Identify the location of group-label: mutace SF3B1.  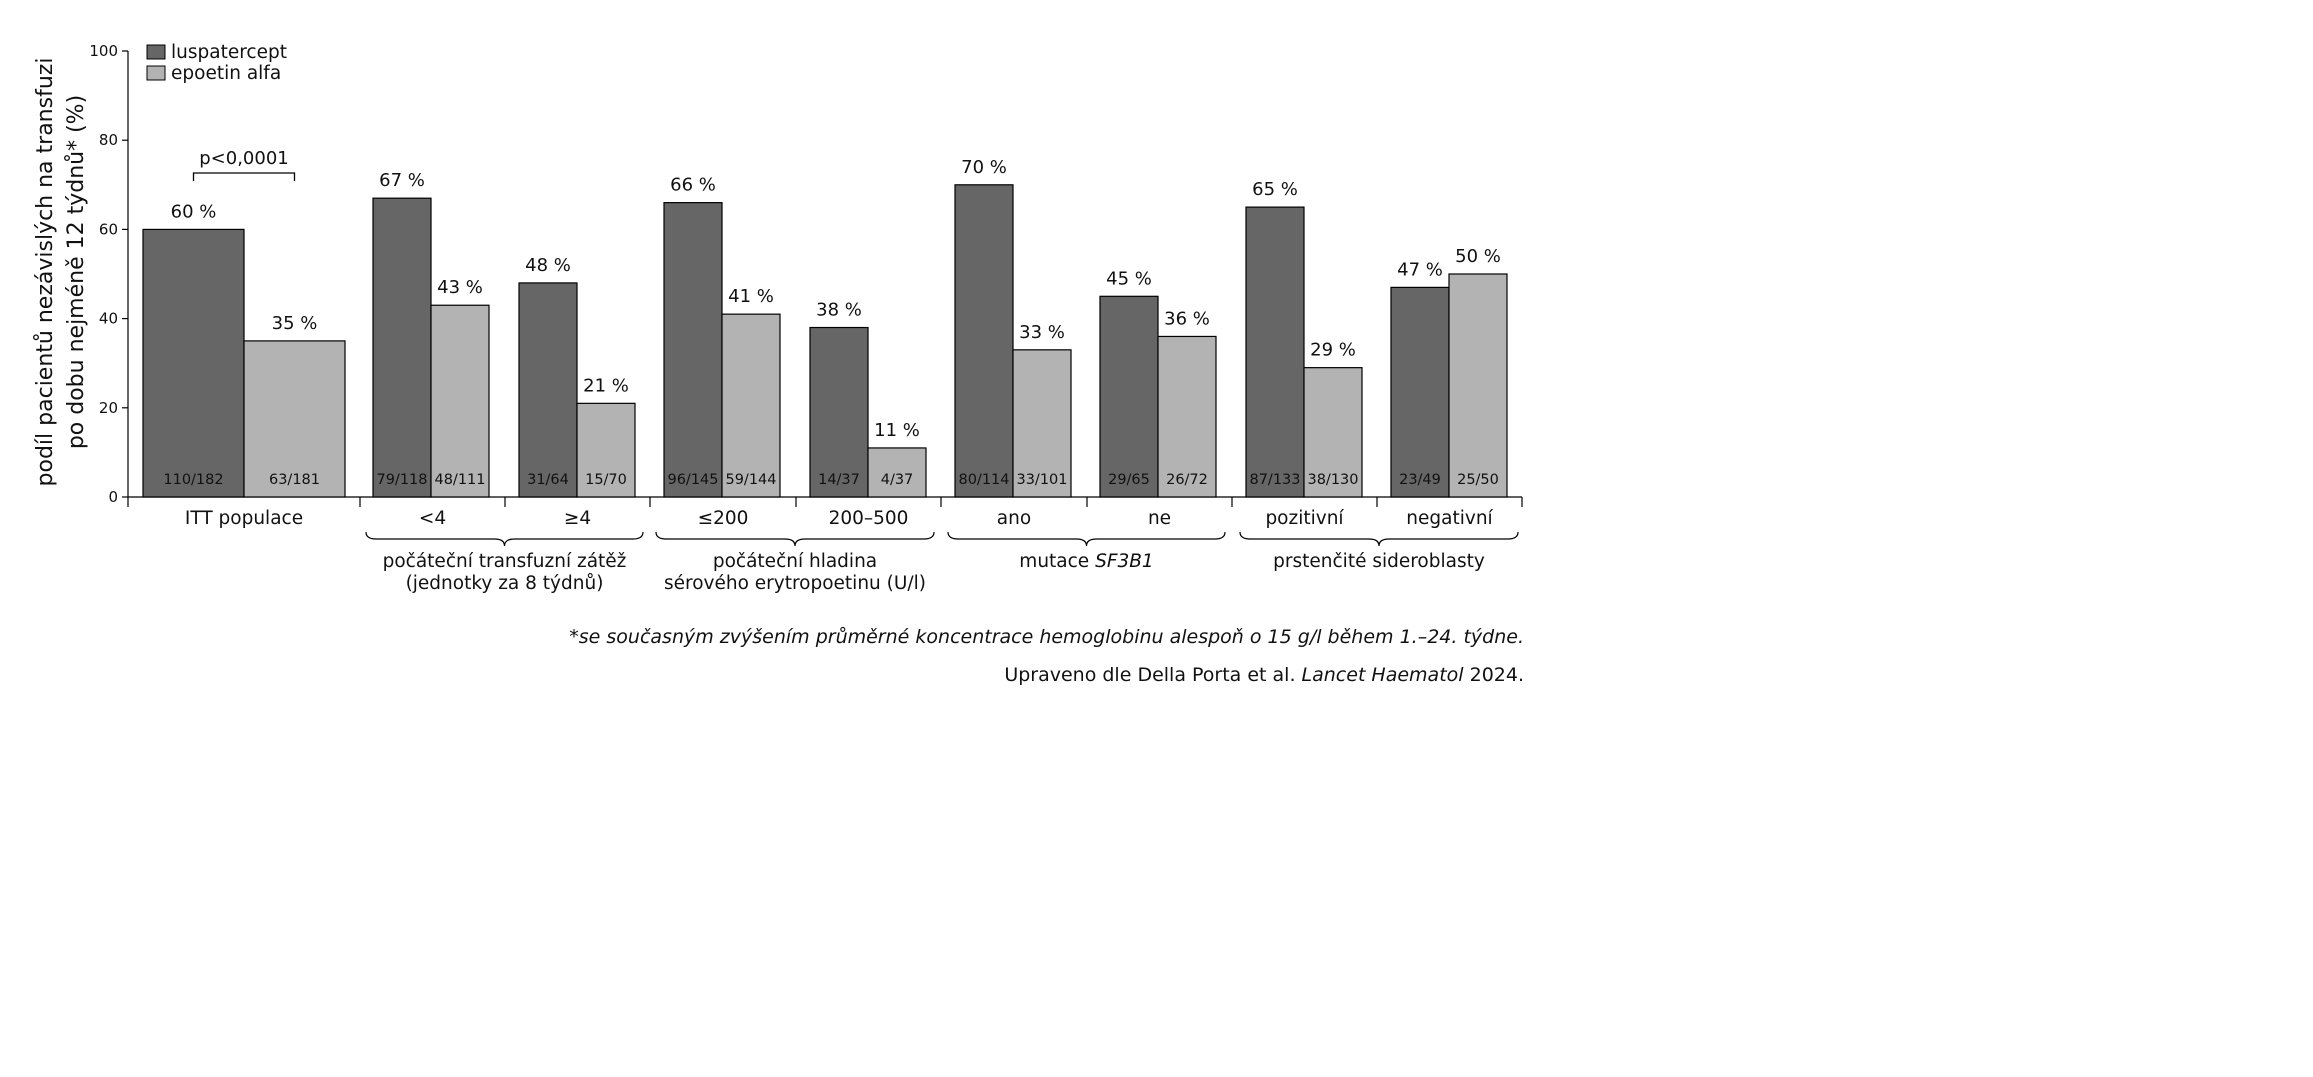
(1086, 561).